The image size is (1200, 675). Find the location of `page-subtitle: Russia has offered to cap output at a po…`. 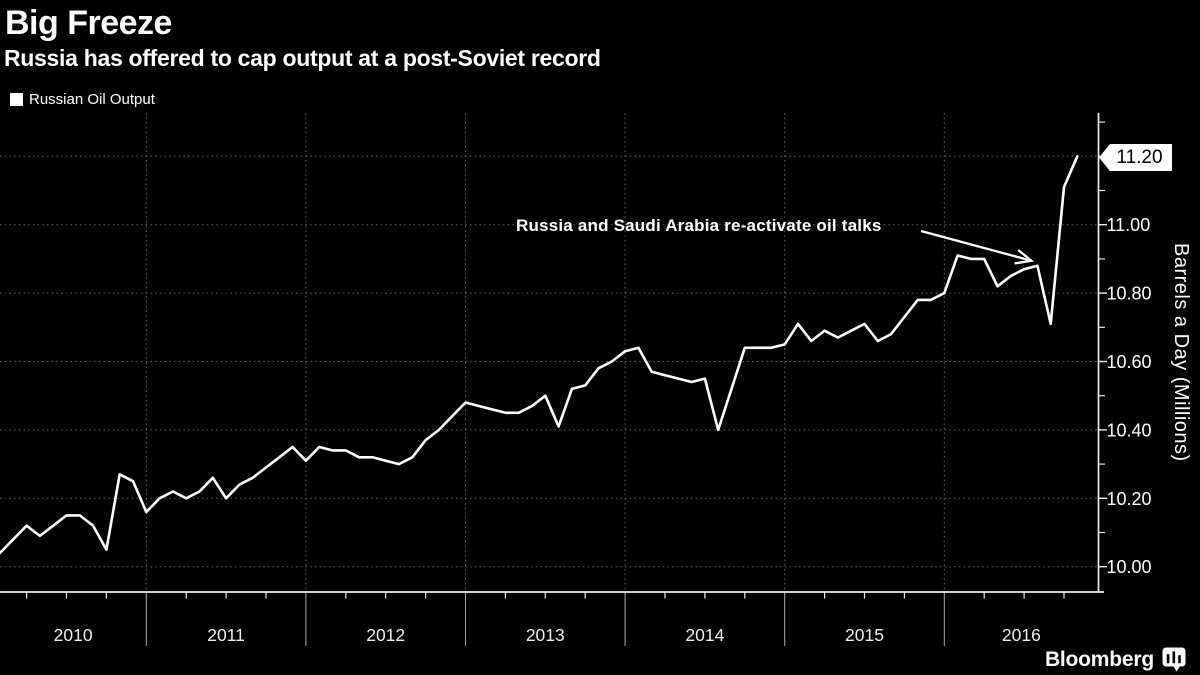

page-subtitle: Russia has offered to cap output at a po… is located at coordinates (302, 58).